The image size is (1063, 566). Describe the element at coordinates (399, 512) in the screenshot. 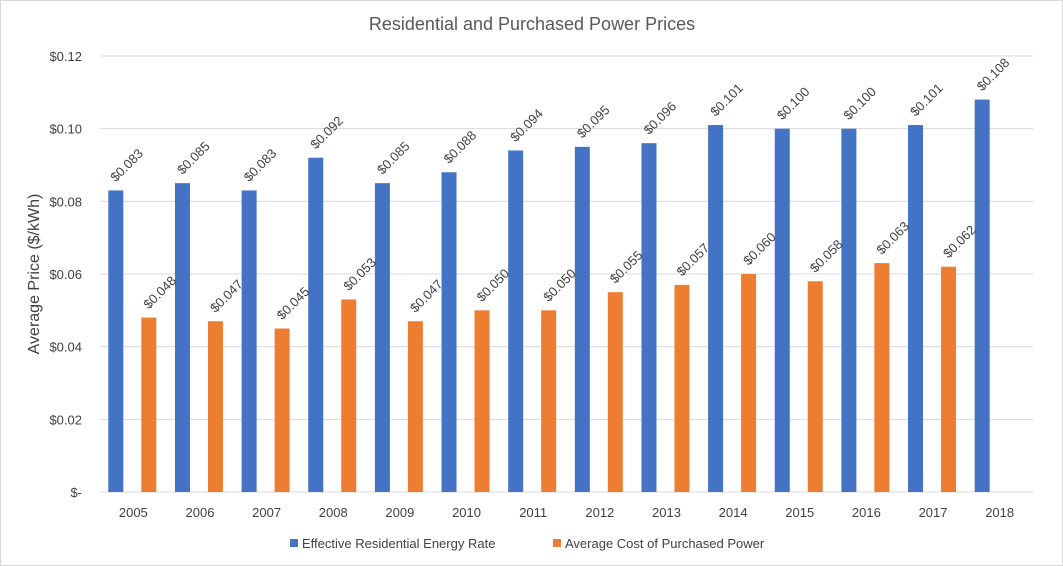

I see `x-tick-label: 2009` at that location.